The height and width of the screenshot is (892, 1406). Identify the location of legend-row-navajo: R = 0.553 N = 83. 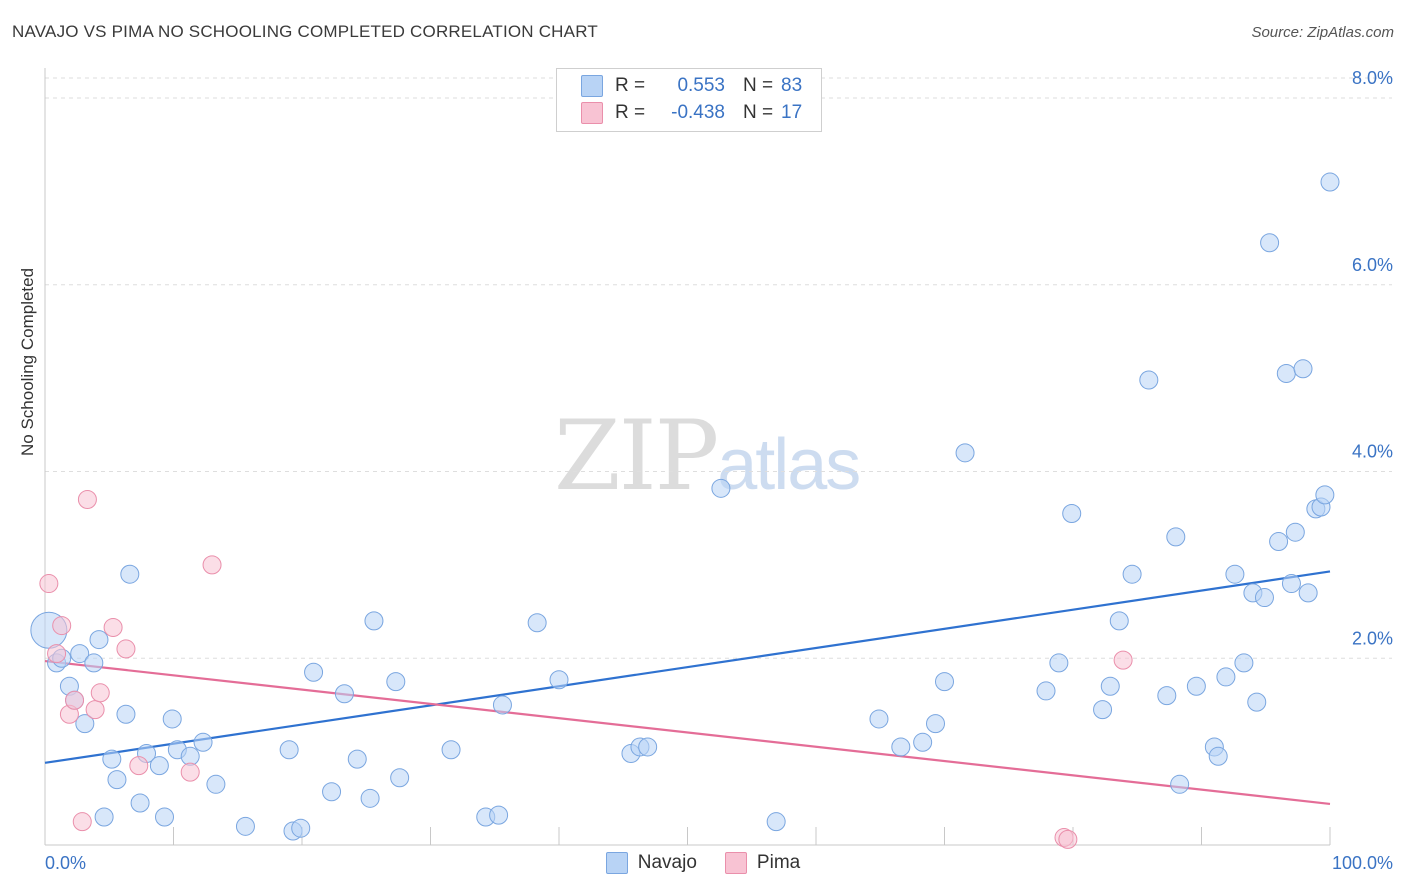
(691, 86).